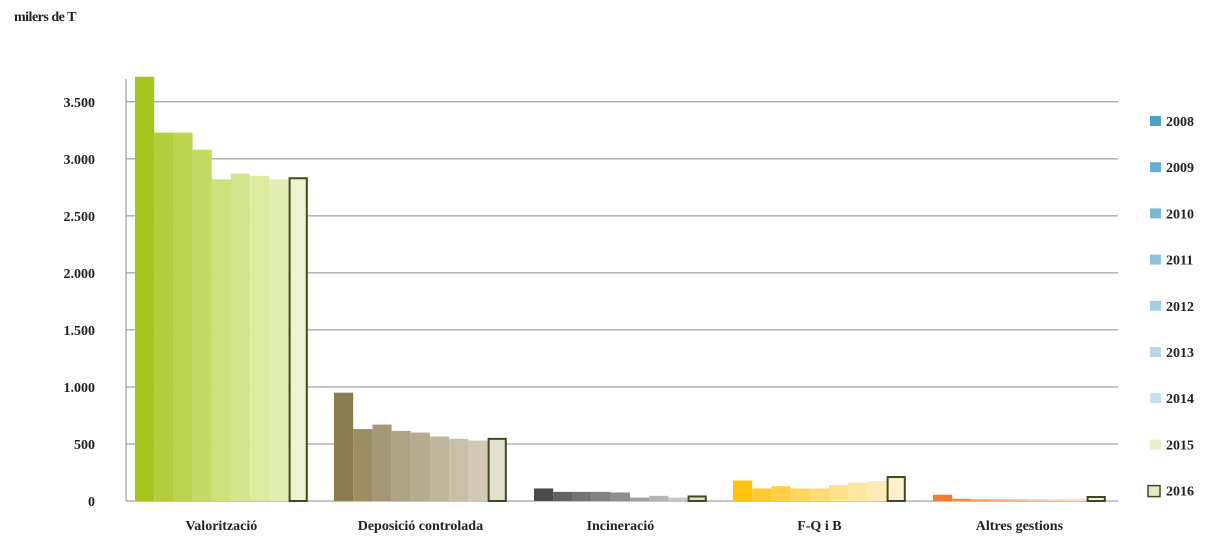 The width and height of the screenshot is (1205, 544). What do you see at coordinates (1180, 353) in the screenshot?
I see `legend-label-2013: 2013` at bounding box center [1180, 353].